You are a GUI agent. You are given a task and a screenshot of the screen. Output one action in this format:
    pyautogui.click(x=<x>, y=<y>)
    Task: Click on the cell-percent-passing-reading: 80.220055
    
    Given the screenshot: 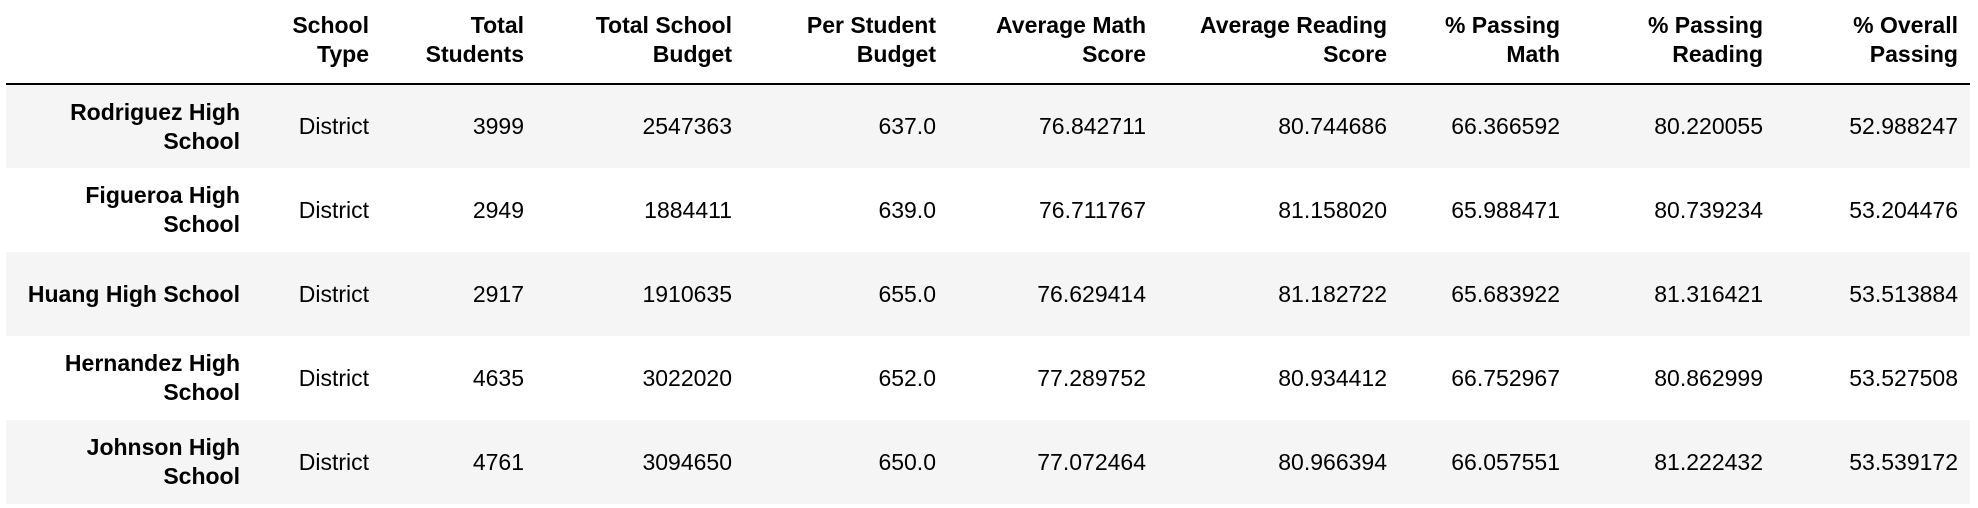 What is the action you would take?
    pyautogui.click(x=1708, y=126)
    